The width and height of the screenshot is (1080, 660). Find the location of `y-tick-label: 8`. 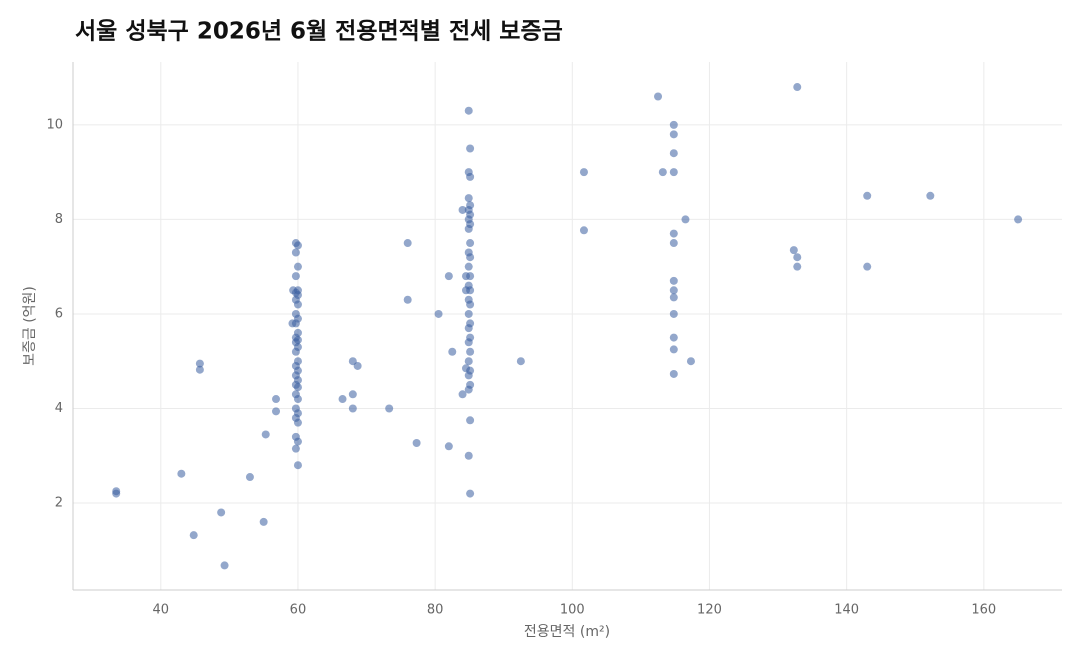

y-tick-label: 8 is located at coordinates (59, 219).